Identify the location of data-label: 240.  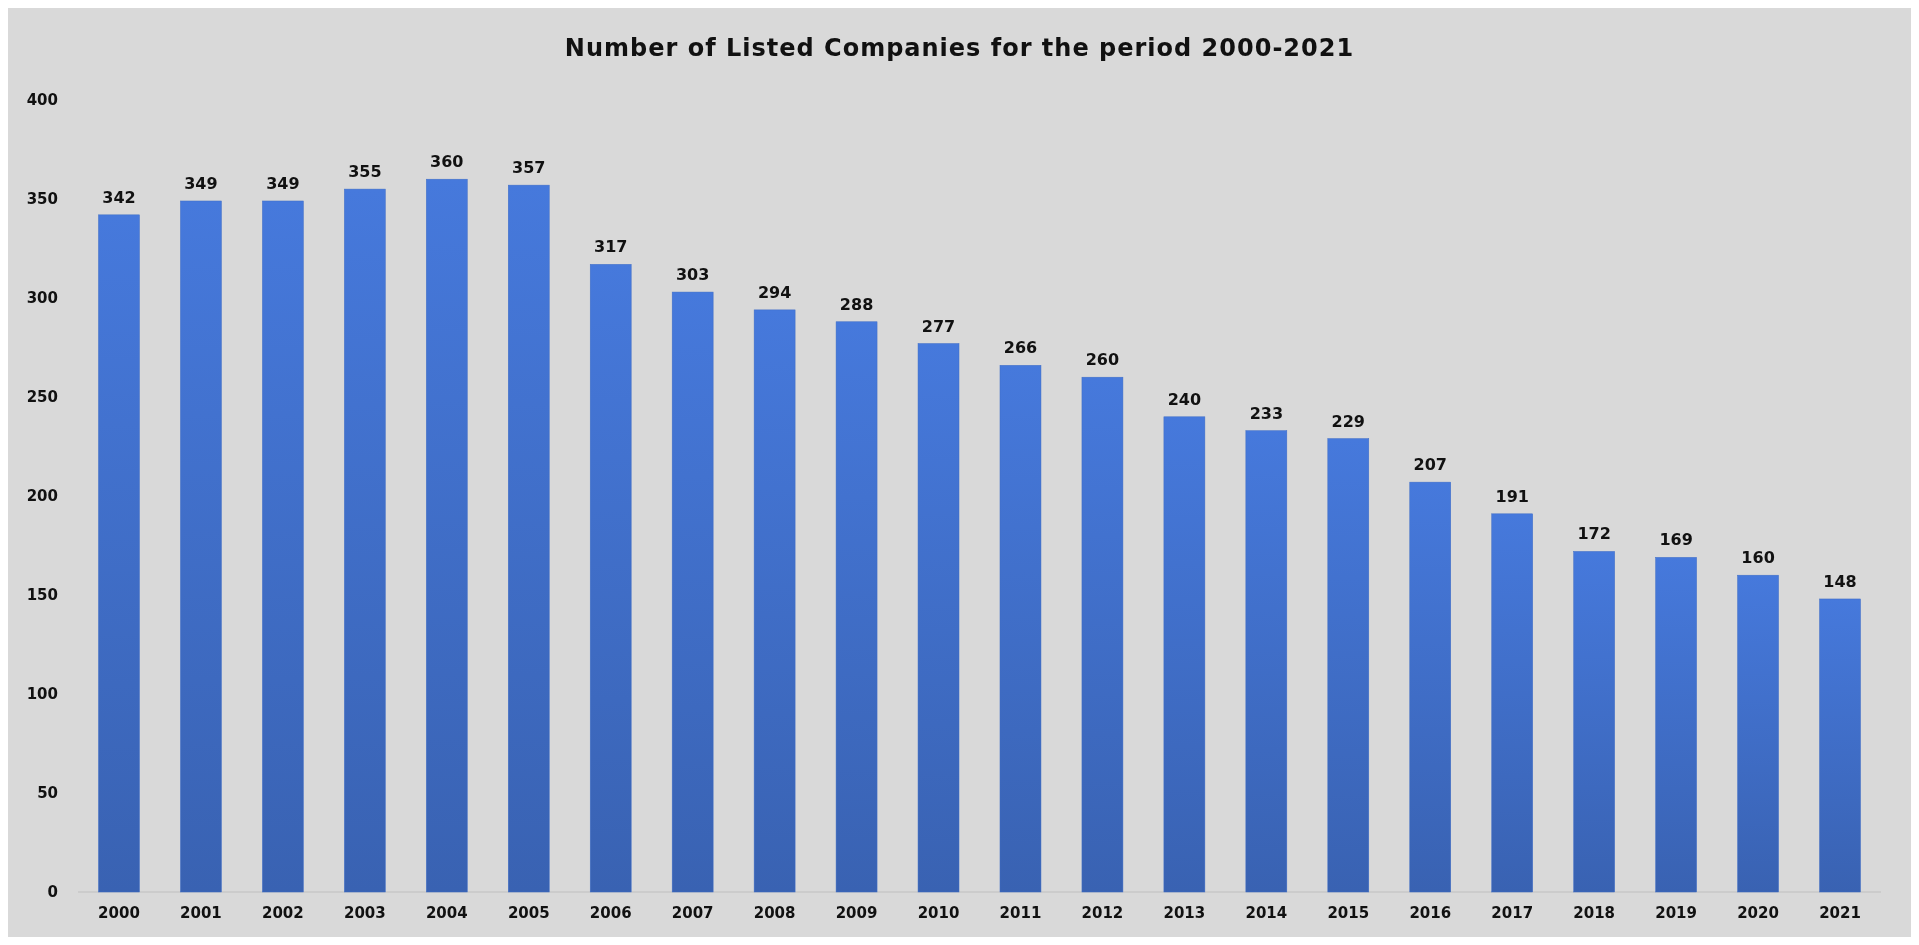
(1184, 399).